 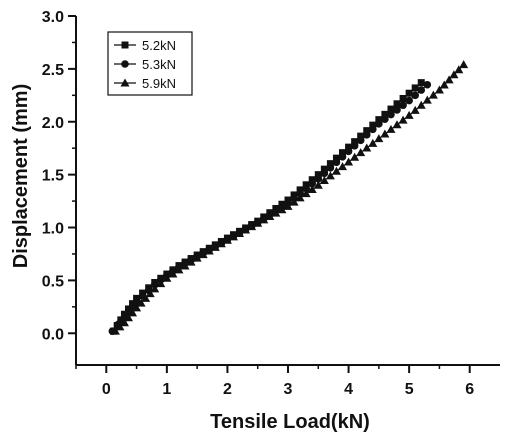 What do you see at coordinates (469, 389) in the screenshot?
I see `x-tick-label: 6` at bounding box center [469, 389].